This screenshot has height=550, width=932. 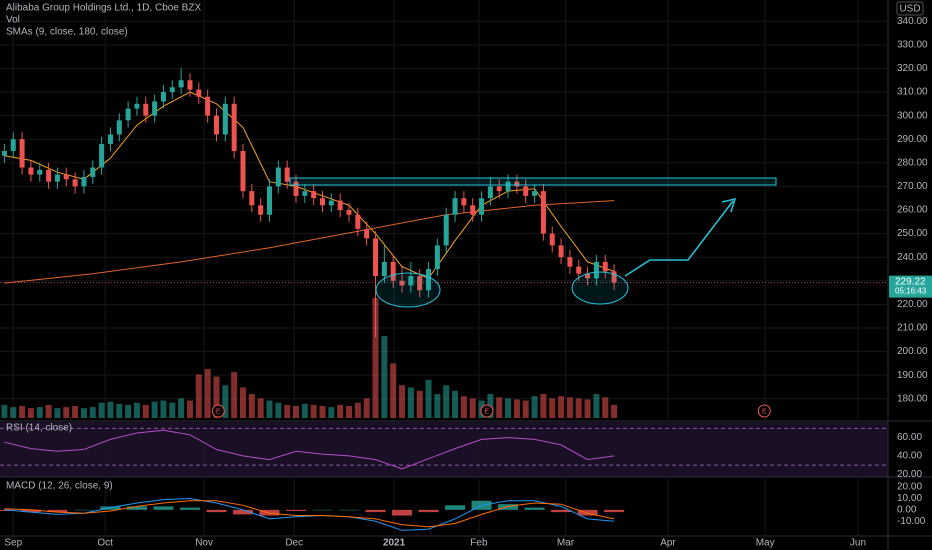 I want to click on currency-box, so click(x=910, y=8).